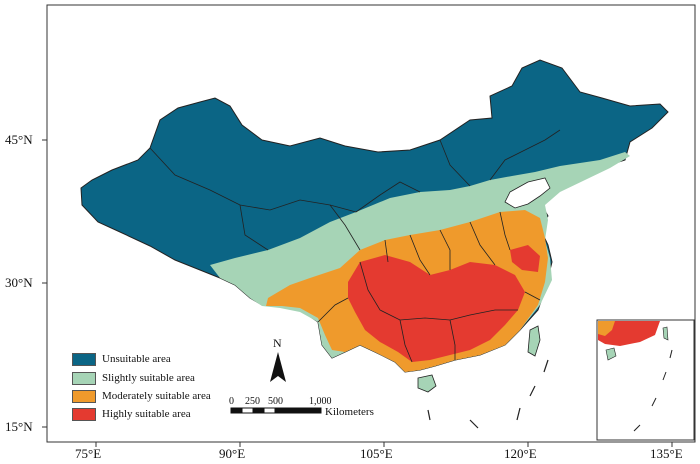 The image size is (700, 464). Describe the element at coordinates (277, 343) in the screenshot. I see `north-label: N` at that location.